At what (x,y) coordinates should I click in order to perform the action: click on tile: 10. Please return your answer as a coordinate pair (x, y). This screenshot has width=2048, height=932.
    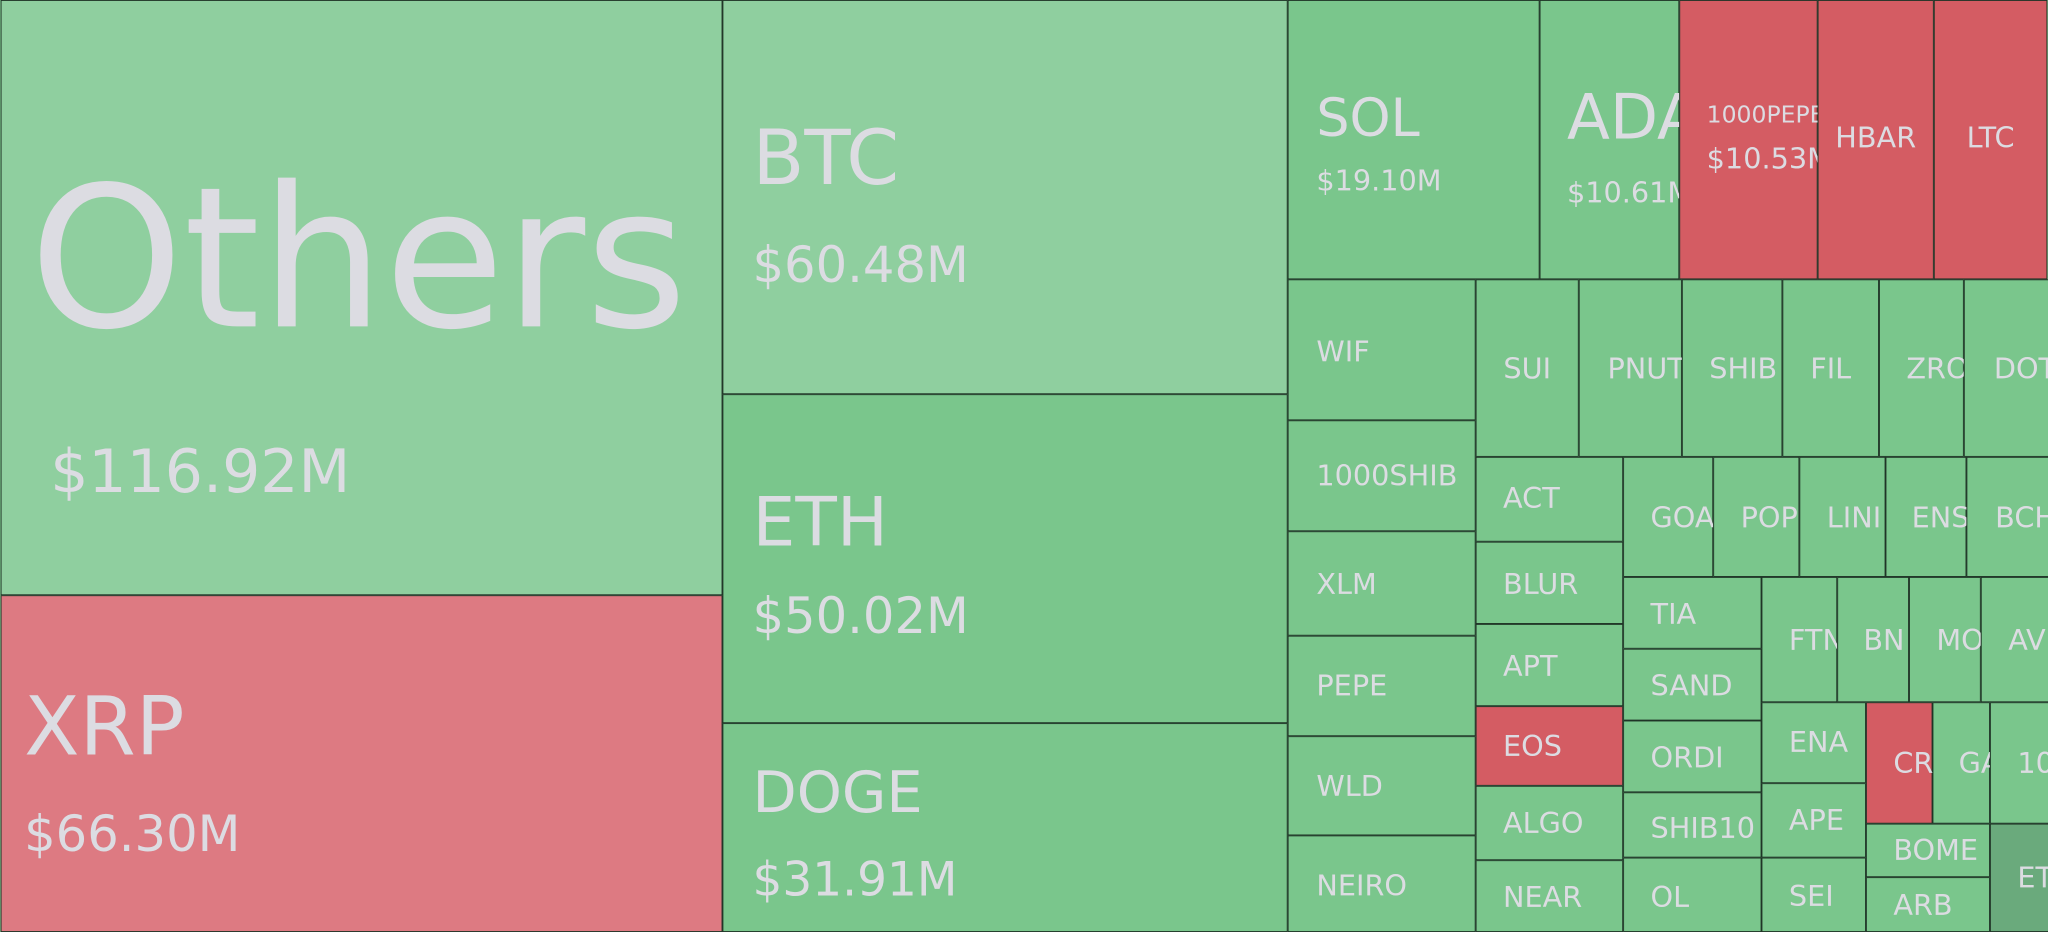
    Looking at the image, I should click on (2018, 763).